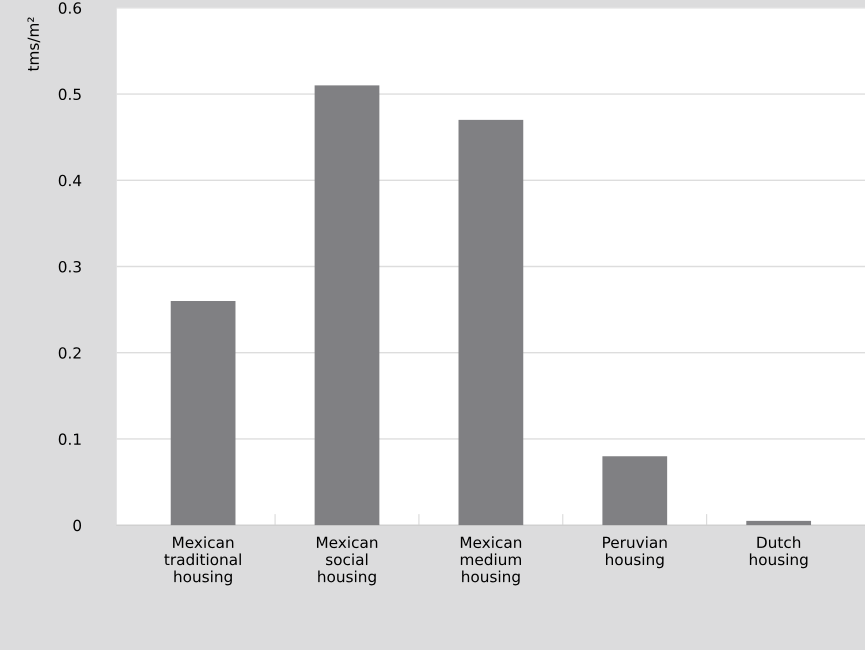  Describe the element at coordinates (779, 552) in the screenshot. I see `x-tick-label: Dutch housing` at that location.